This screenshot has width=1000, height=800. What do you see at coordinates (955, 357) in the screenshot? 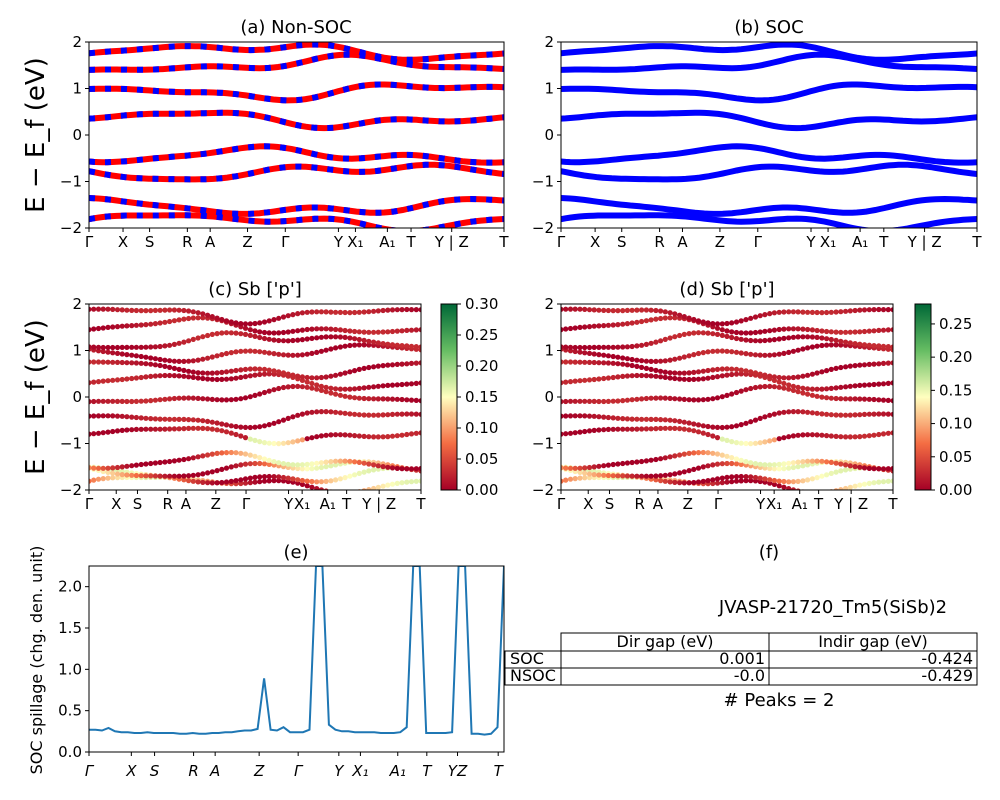
I see `d-colorbar-label: 0.20` at bounding box center [955, 357].